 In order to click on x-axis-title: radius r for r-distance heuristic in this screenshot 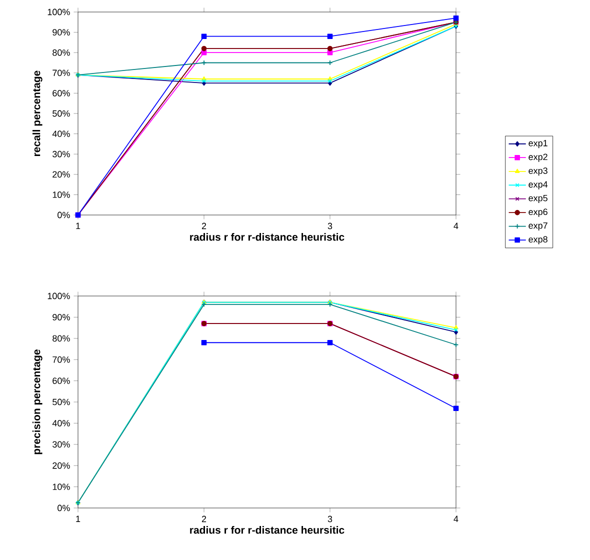, I will do `click(267, 237)`.